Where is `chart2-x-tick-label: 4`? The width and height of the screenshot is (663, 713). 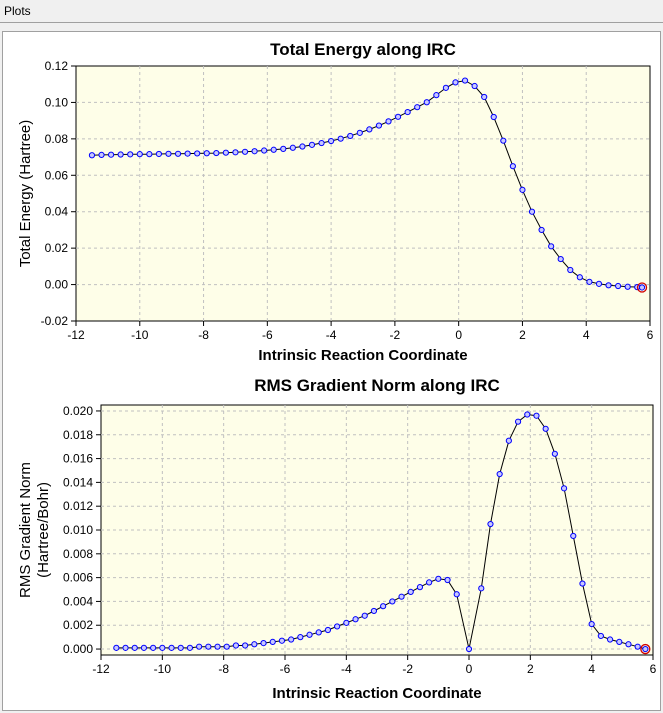 chart2-x-tick-label: 4 is located at coordinates (591, 669).